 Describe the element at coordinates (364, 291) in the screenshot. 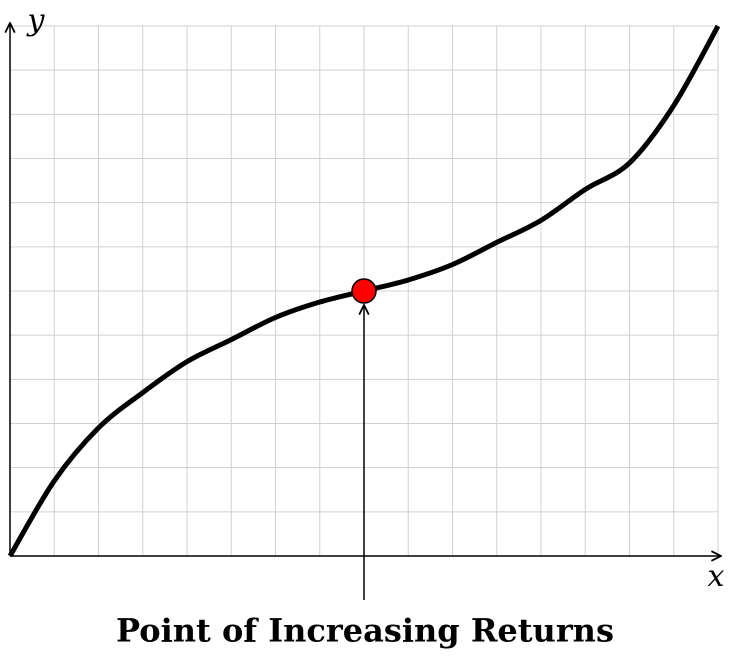

I see `inflection-point` at that location.